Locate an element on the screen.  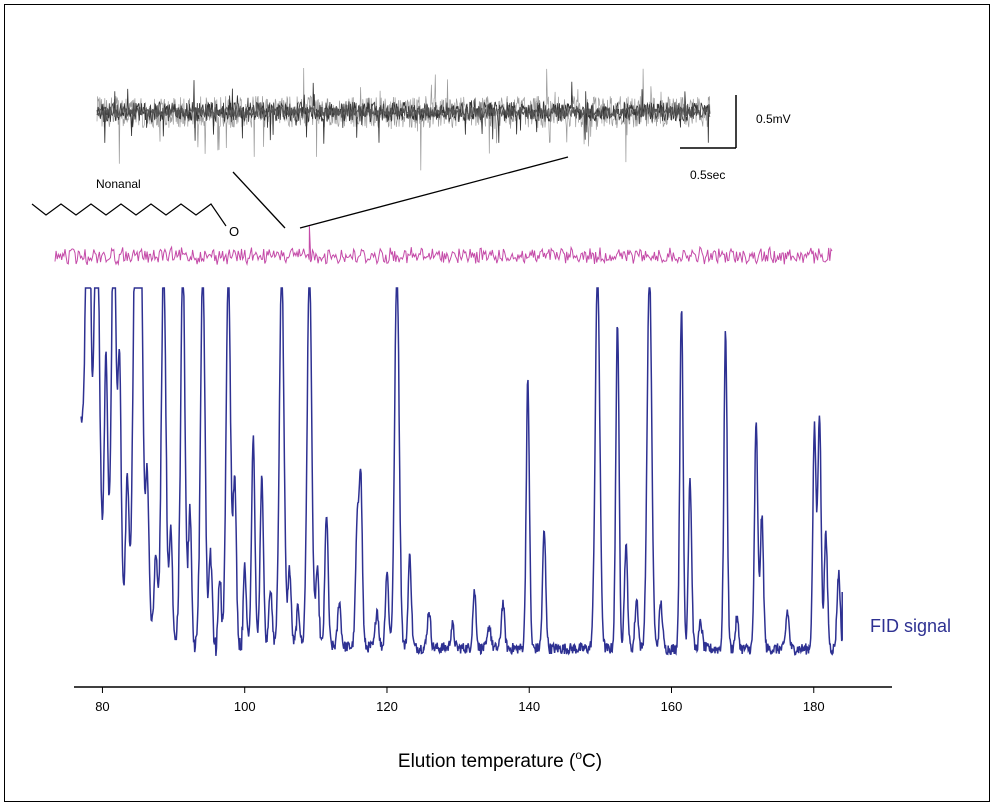
ead-response-line is located at coordinates (443, 246).